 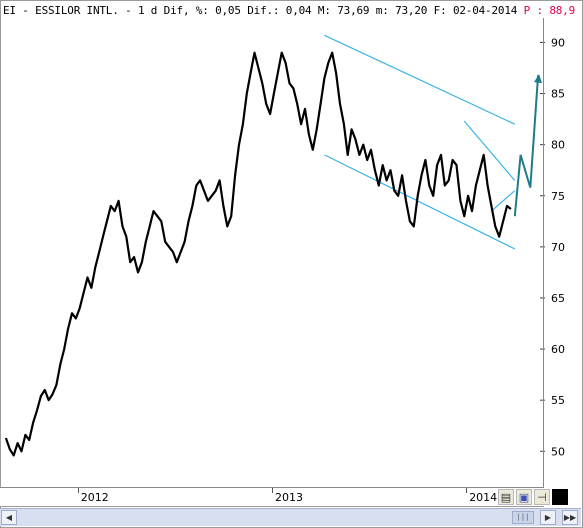 What do you see at coordinates (558, 247) in the screenshot?
I see `y-tick-label-70: 70` at bounding box center [558, 247].